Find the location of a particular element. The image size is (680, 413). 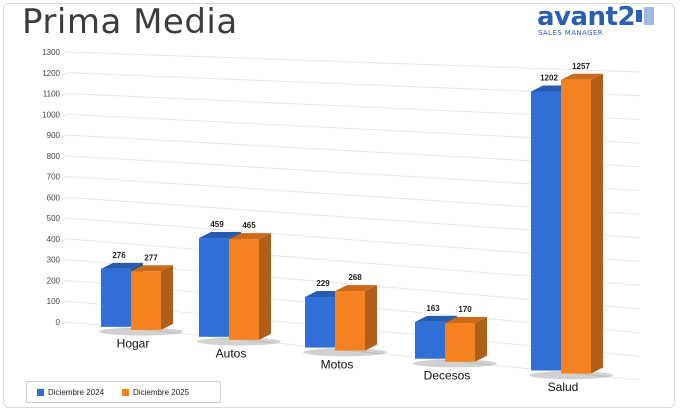

x-axis-categories: Hogar Autos Motos Decesos Salud is located at coordinates (348, 366).